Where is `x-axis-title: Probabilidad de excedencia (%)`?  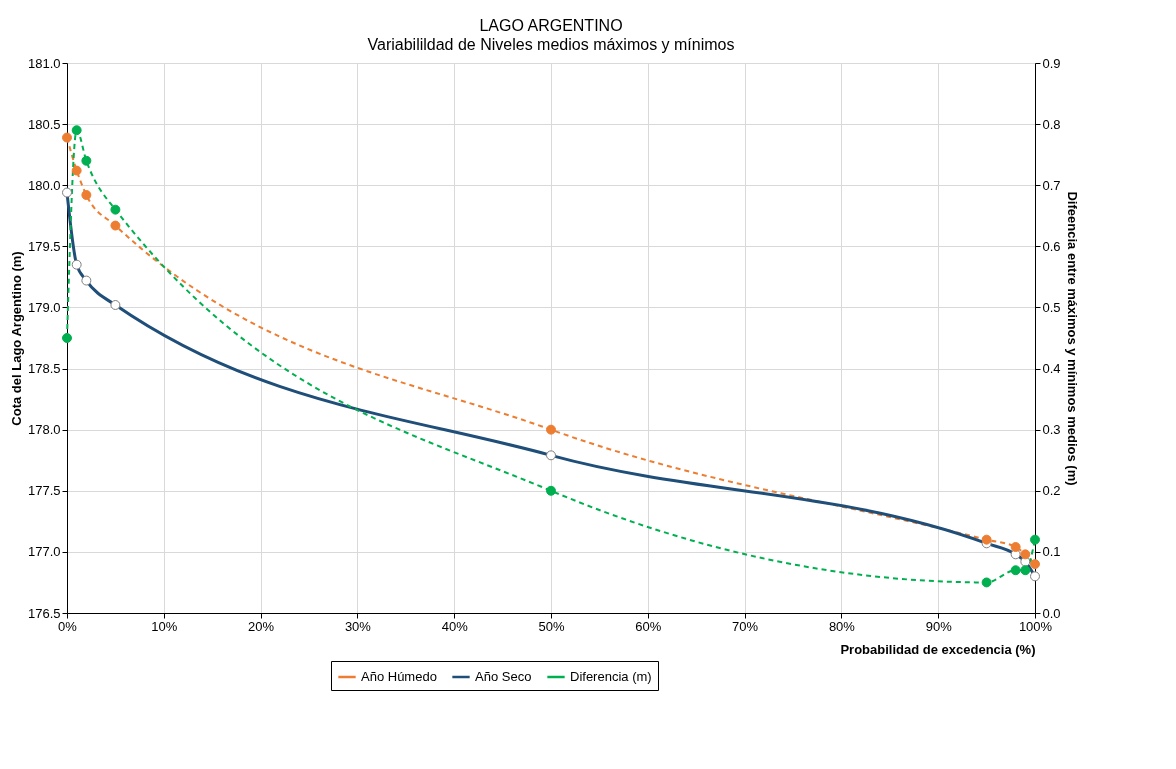 x-axis-title: Probabilidad de excedencia (%) is located at coordinates (938, 649).